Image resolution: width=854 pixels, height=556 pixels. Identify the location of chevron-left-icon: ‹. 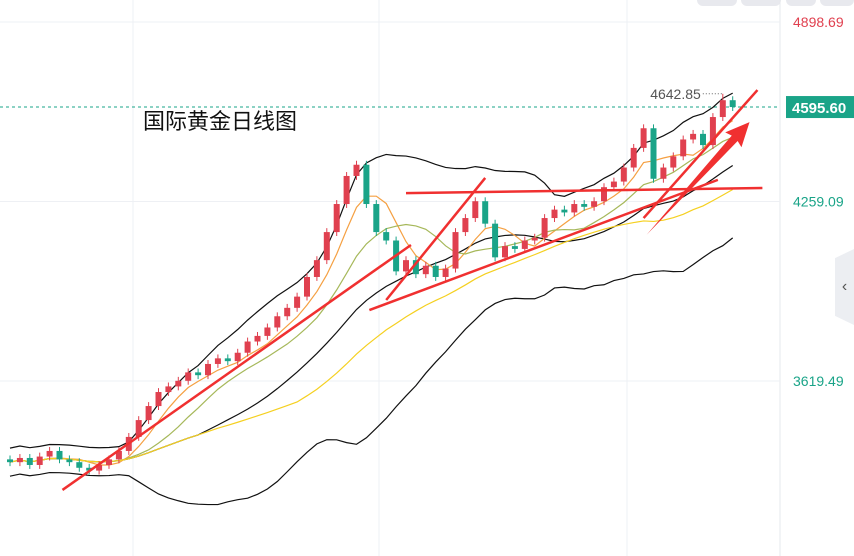
(844, 286).